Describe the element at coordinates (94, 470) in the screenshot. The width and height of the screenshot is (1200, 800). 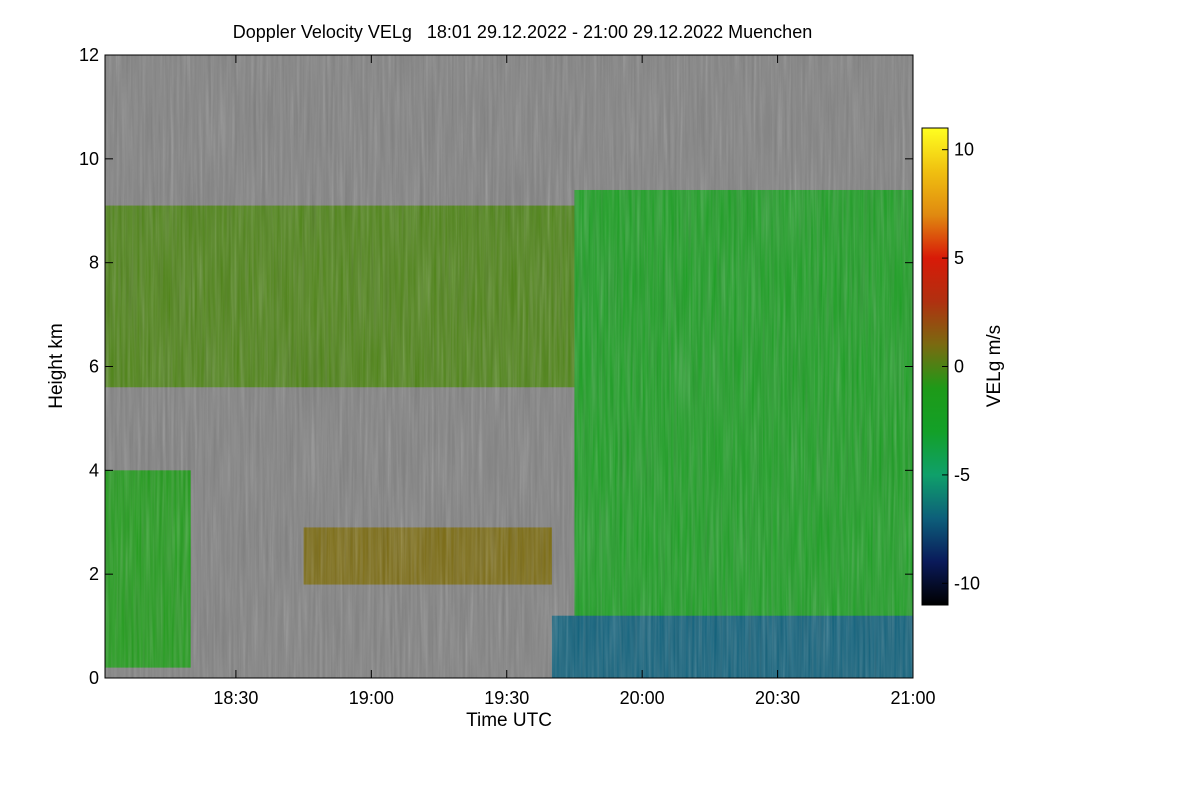
I see `y-tick-label: 4` at that location.